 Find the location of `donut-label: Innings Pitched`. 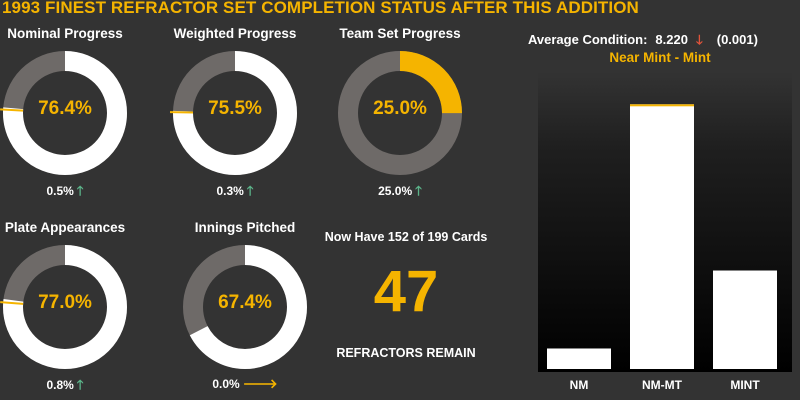

donut-label: Innings Pitched is located at coordinates (245, 227).